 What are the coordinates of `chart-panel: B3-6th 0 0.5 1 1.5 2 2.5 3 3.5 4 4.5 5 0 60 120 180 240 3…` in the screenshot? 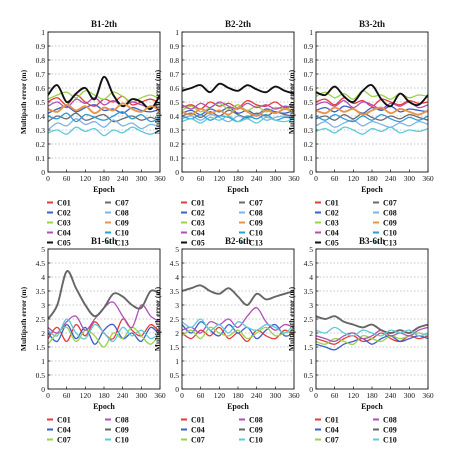 It's located at (360, 340).